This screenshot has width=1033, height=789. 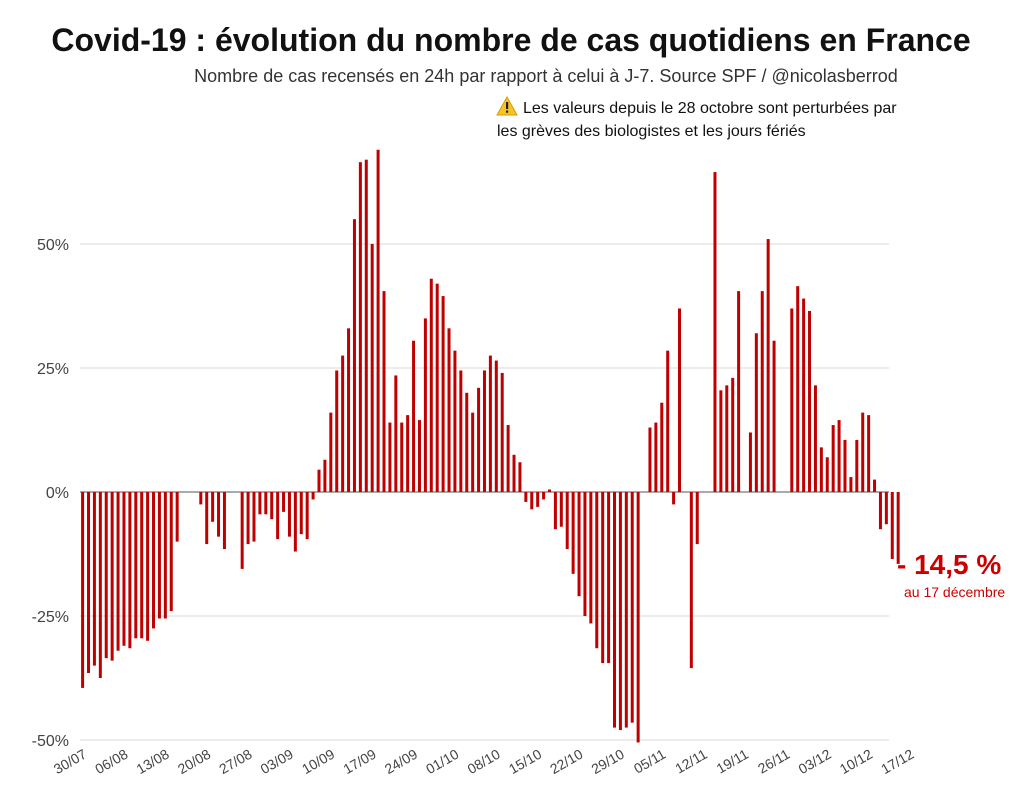 I want to click on x-tick-label: 05/11, so click(x=650, y=761).